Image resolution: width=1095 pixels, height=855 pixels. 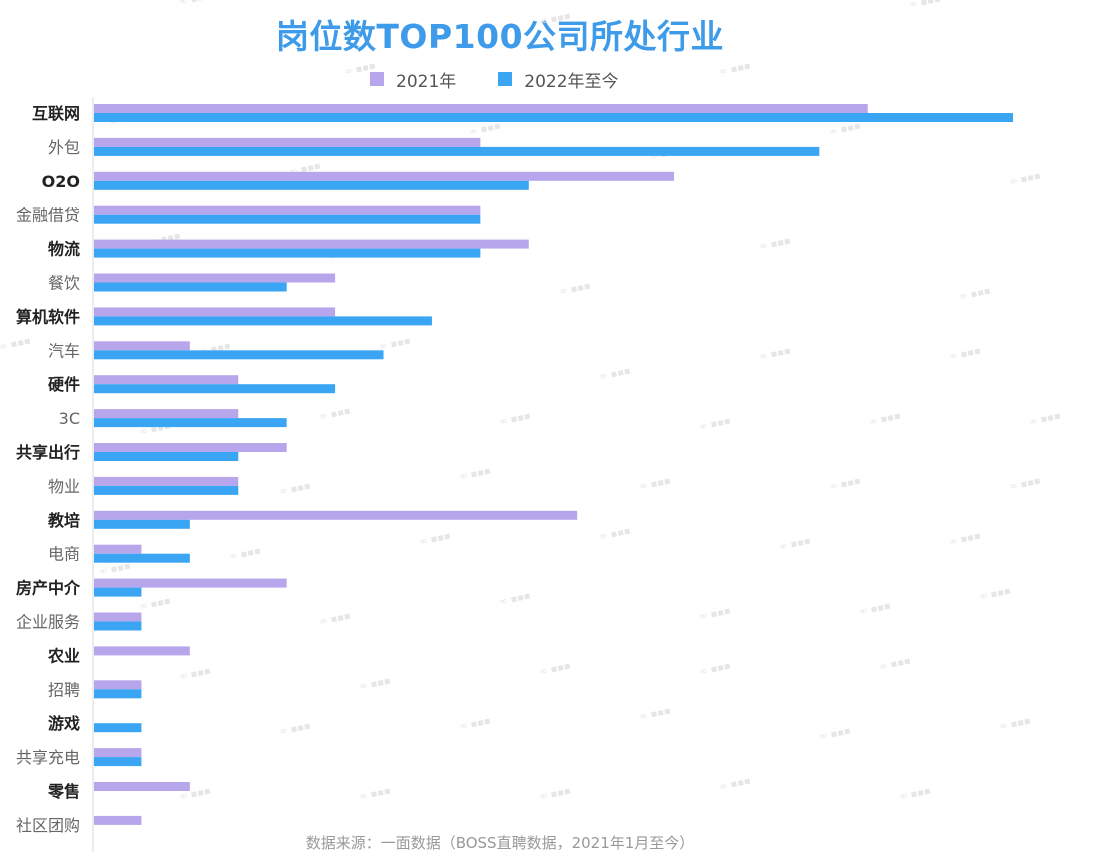 I want to click on category-label: 3C, so click(x=69, y=418).